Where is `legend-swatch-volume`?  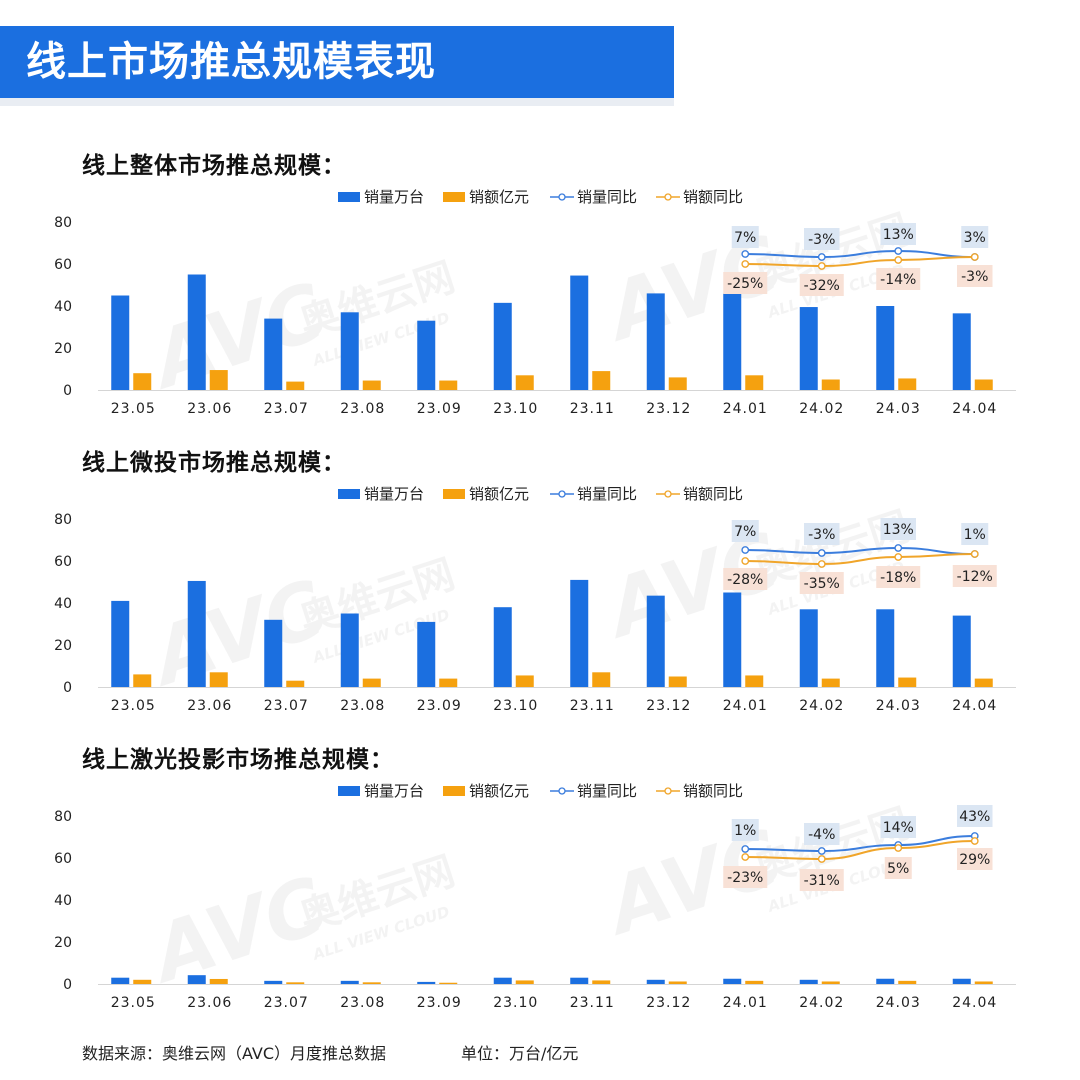 legend-swatch-volume is located at coordinates (349, 791).